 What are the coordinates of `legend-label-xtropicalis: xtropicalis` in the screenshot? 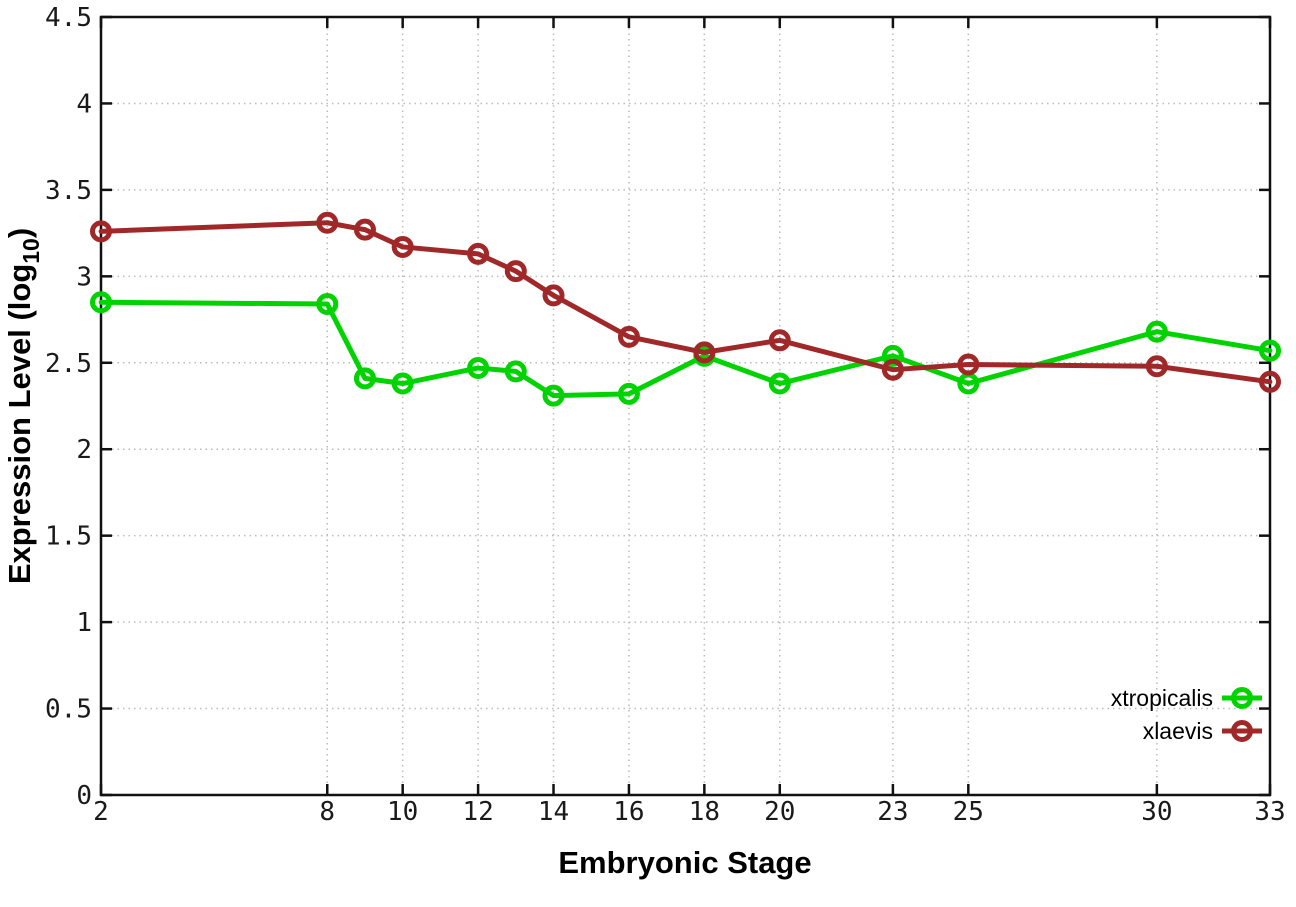 It's located at (1162, 698).